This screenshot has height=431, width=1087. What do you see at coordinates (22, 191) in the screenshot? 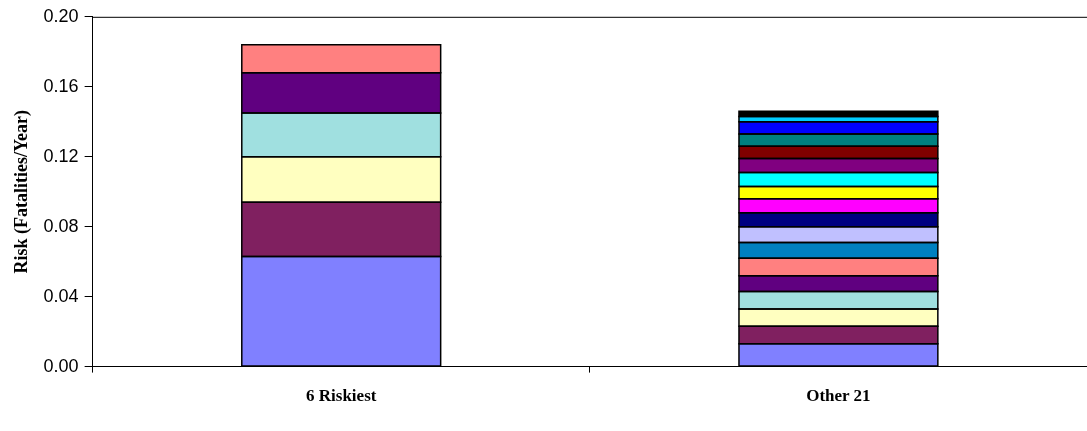
I see `y-axis-title: Risk (Fatalities/Year)` at bounding box center [22, 191].